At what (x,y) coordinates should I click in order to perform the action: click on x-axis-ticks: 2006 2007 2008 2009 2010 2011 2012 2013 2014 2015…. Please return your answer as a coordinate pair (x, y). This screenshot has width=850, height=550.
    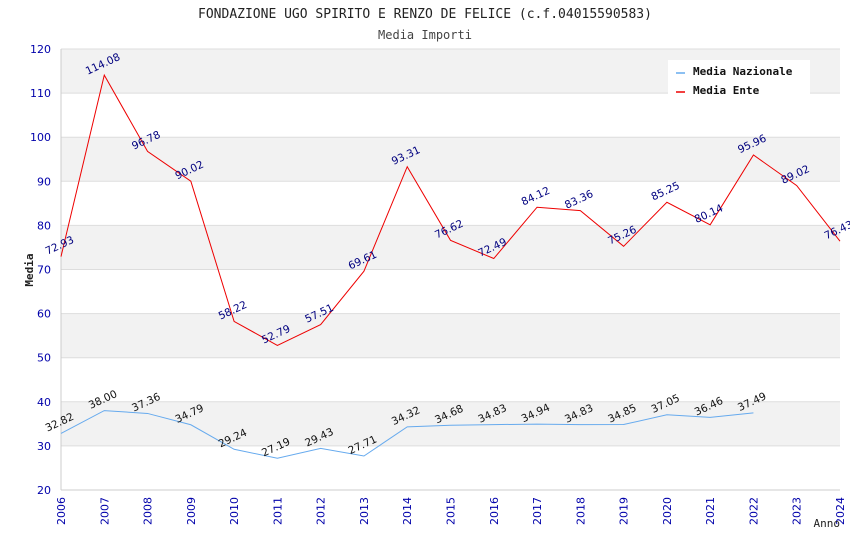
    Looking at the image, I should click on (451, 511).